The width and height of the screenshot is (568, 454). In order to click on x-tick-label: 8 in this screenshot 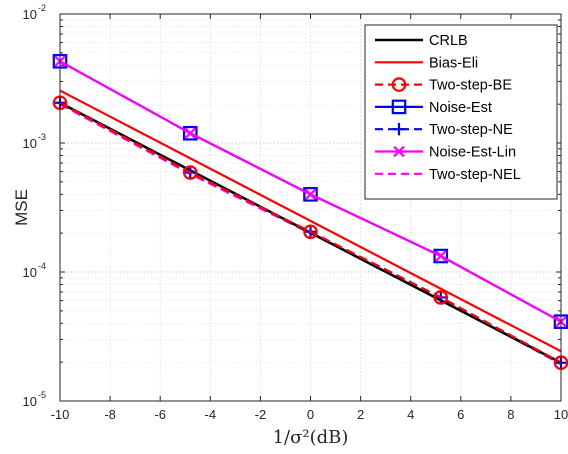, I will do `click(510, 414)`.